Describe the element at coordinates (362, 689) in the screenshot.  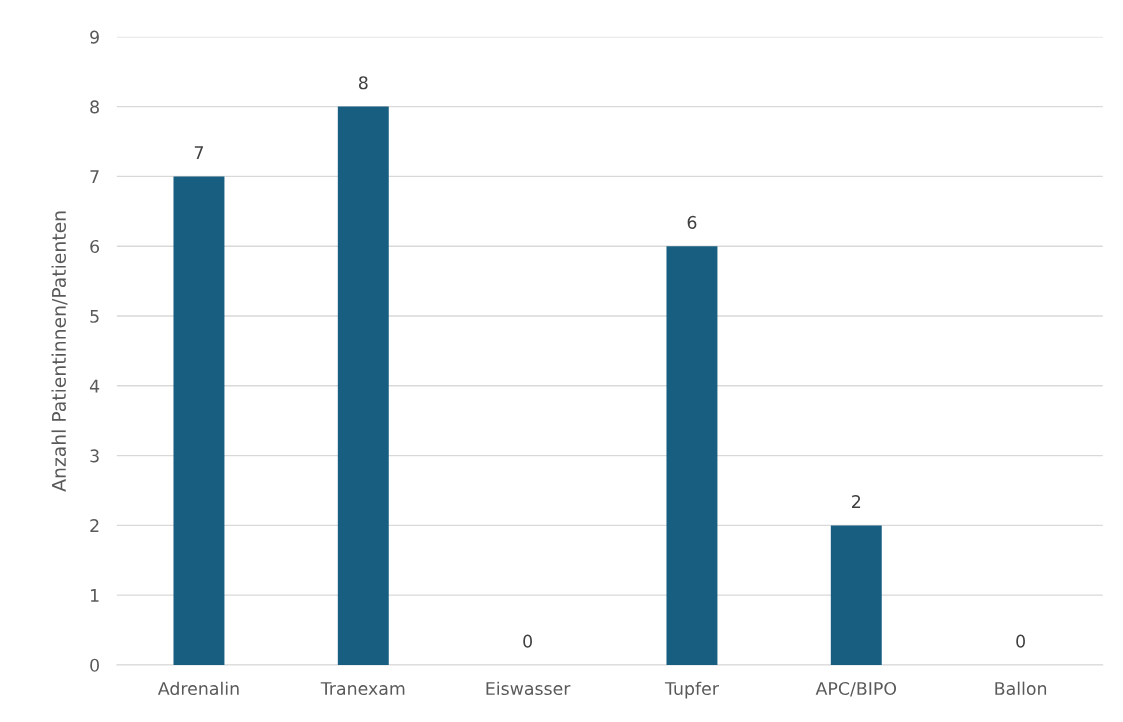
I see `x-tick-label: Tranexam` at that location.